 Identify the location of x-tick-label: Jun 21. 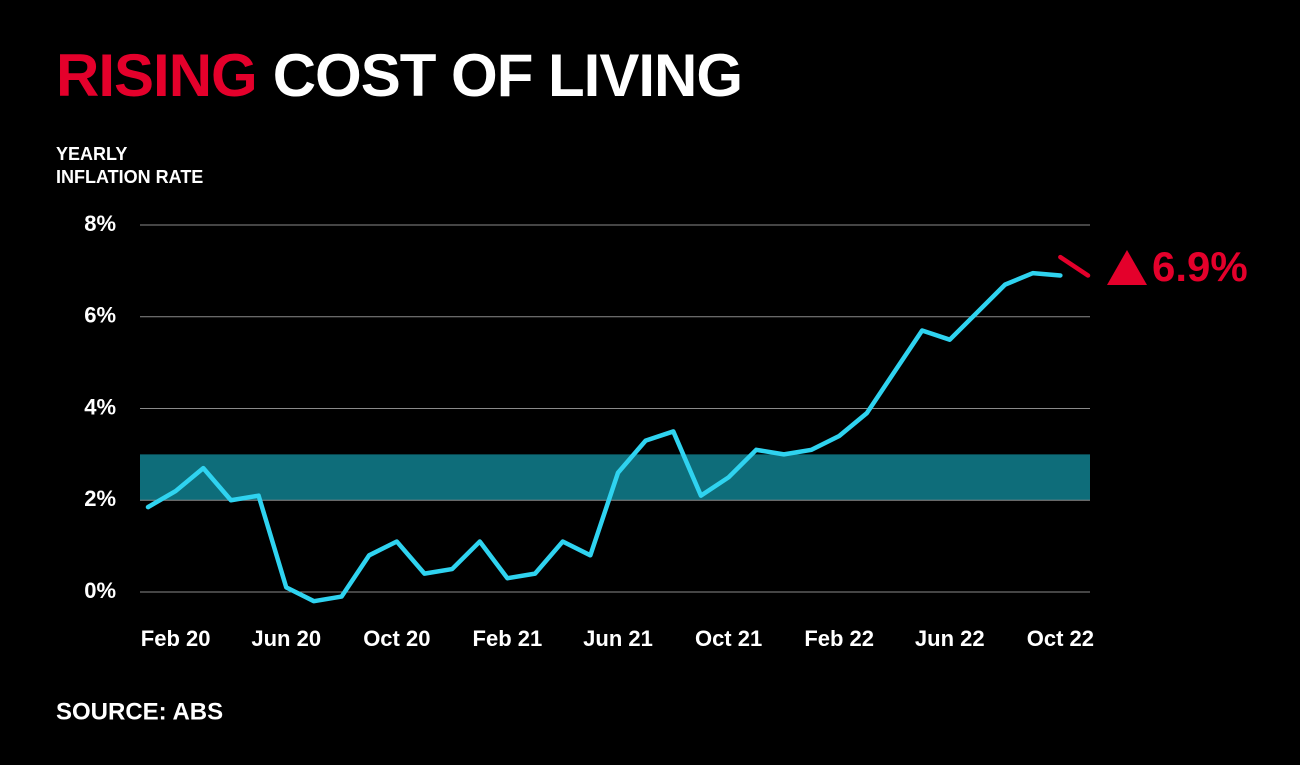
(618, 638).